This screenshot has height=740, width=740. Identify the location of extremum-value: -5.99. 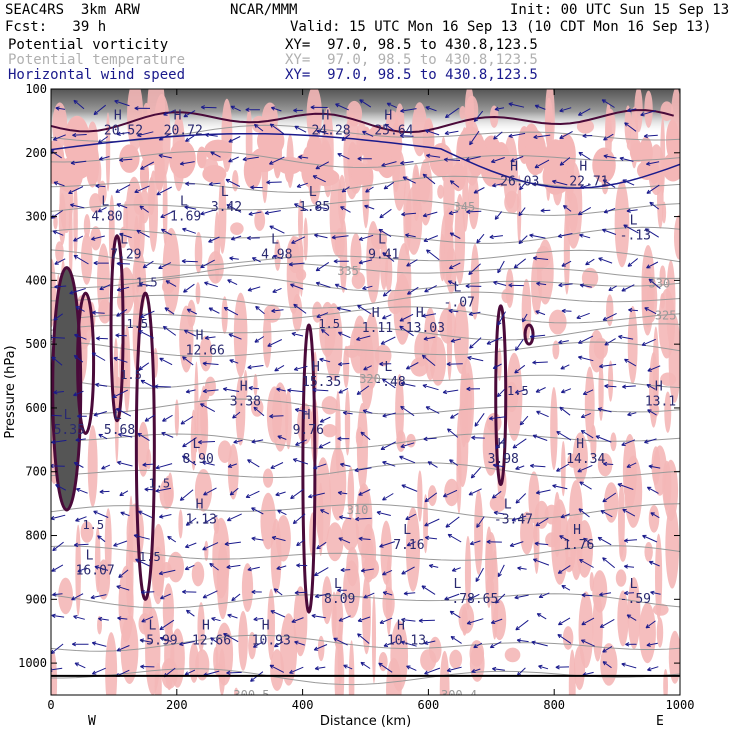
(157, 641).